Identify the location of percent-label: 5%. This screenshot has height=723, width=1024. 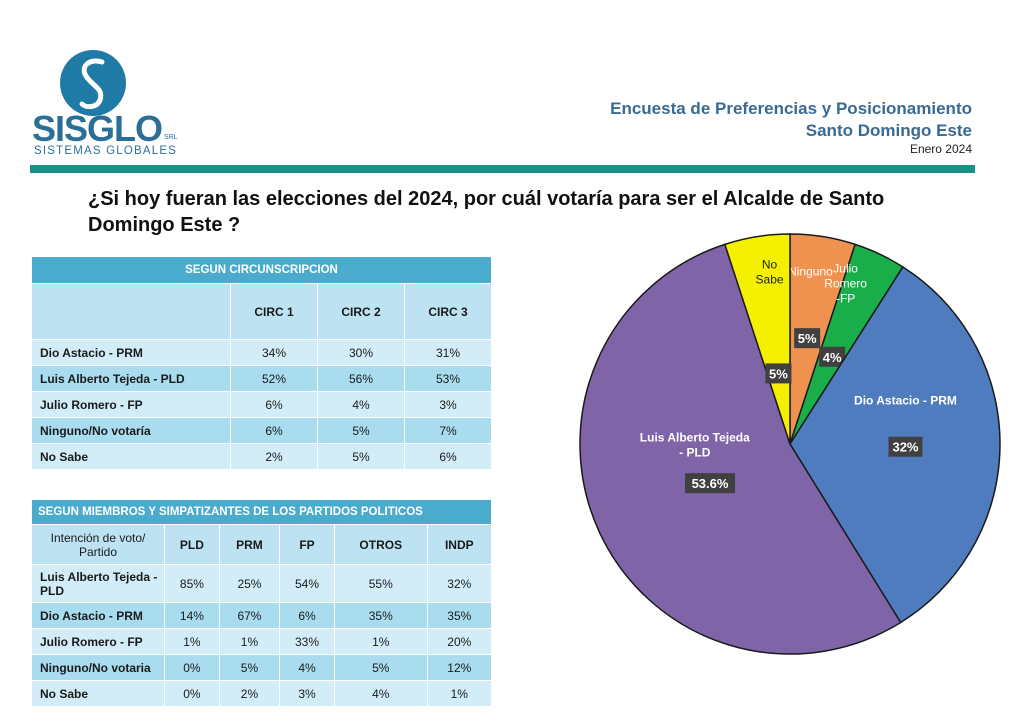
(778, 373).